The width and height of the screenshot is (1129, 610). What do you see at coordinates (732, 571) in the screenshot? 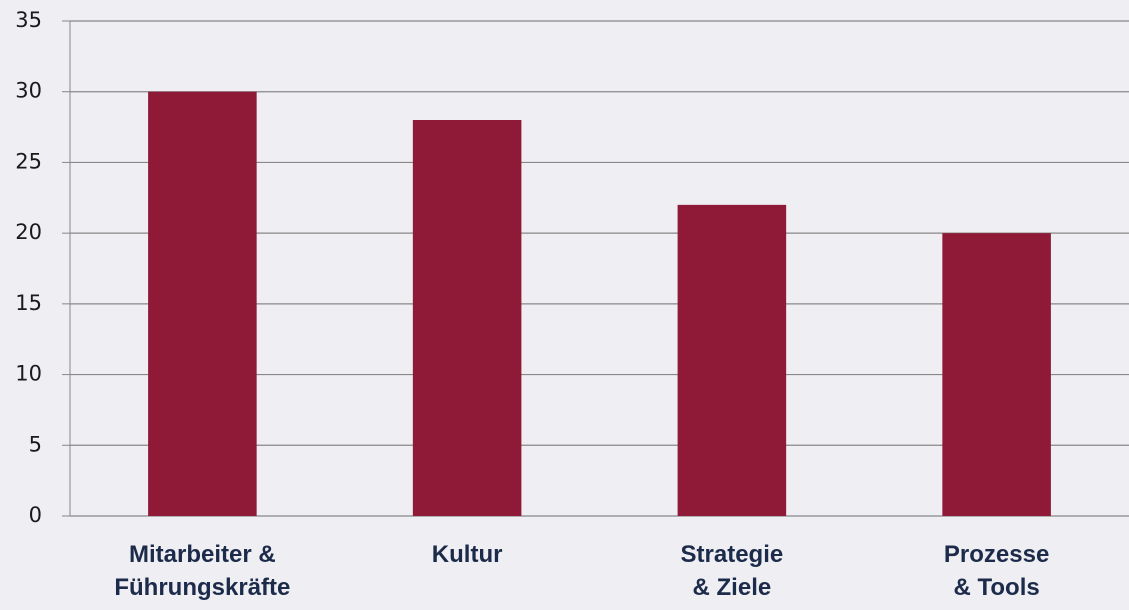
I see `x-tick-label: Strategie & Ziele` at bounding box center [732, 571].